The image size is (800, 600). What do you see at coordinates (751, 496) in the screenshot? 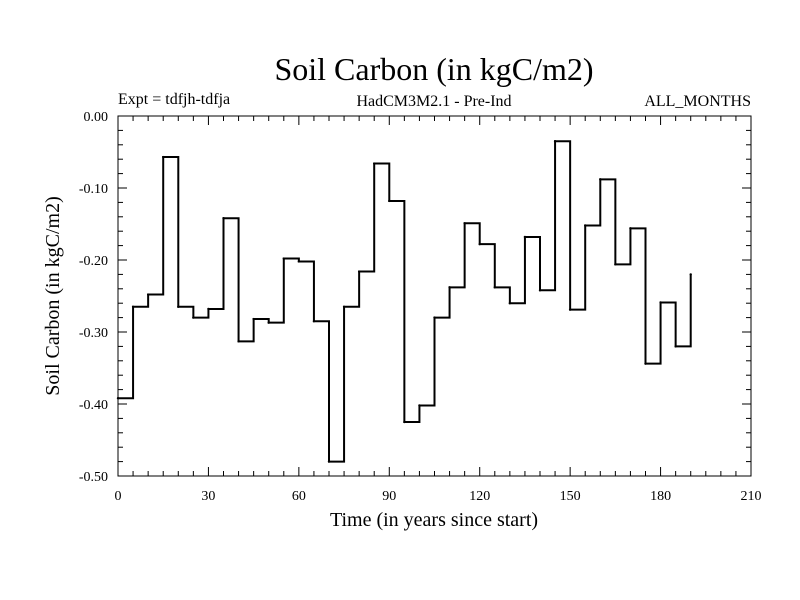
I see `x-tick-label: 210` at bounding box center [751, 496].